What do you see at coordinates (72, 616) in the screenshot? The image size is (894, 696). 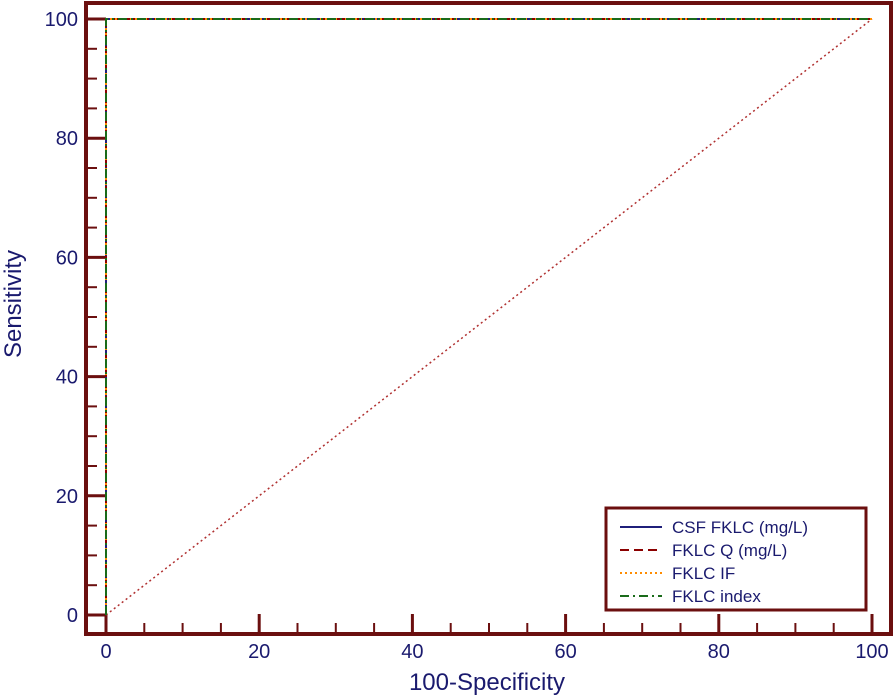 I see `y-tick-label: 0` at bounding box center [72, 616].